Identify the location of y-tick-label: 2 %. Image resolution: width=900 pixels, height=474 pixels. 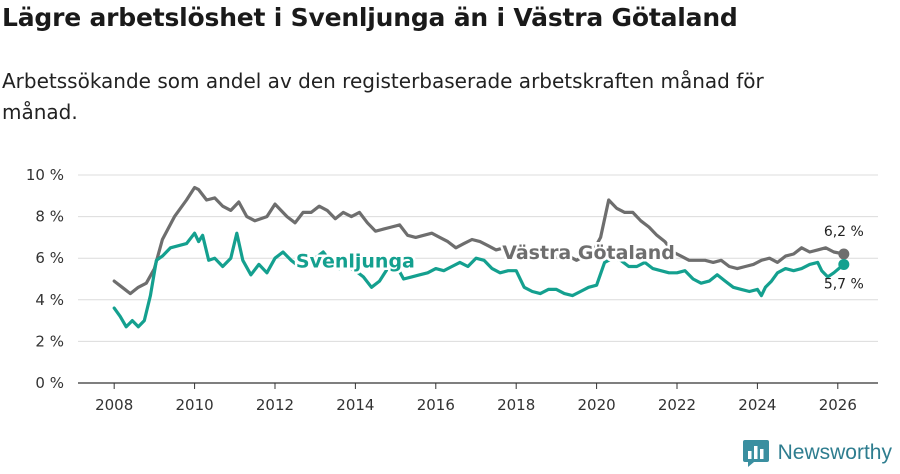
(49, 341).